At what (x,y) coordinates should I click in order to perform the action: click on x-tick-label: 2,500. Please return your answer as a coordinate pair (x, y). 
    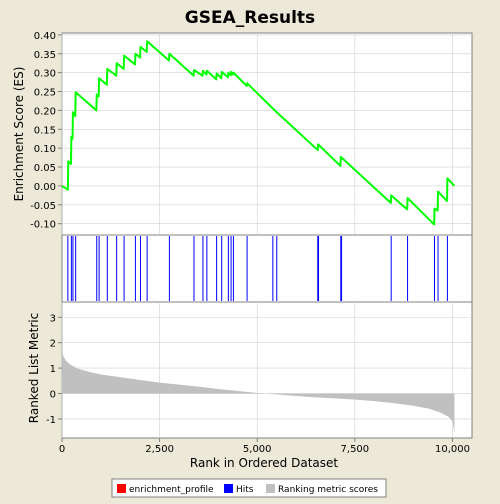
    Looking at the image, I should click on (159, 449).